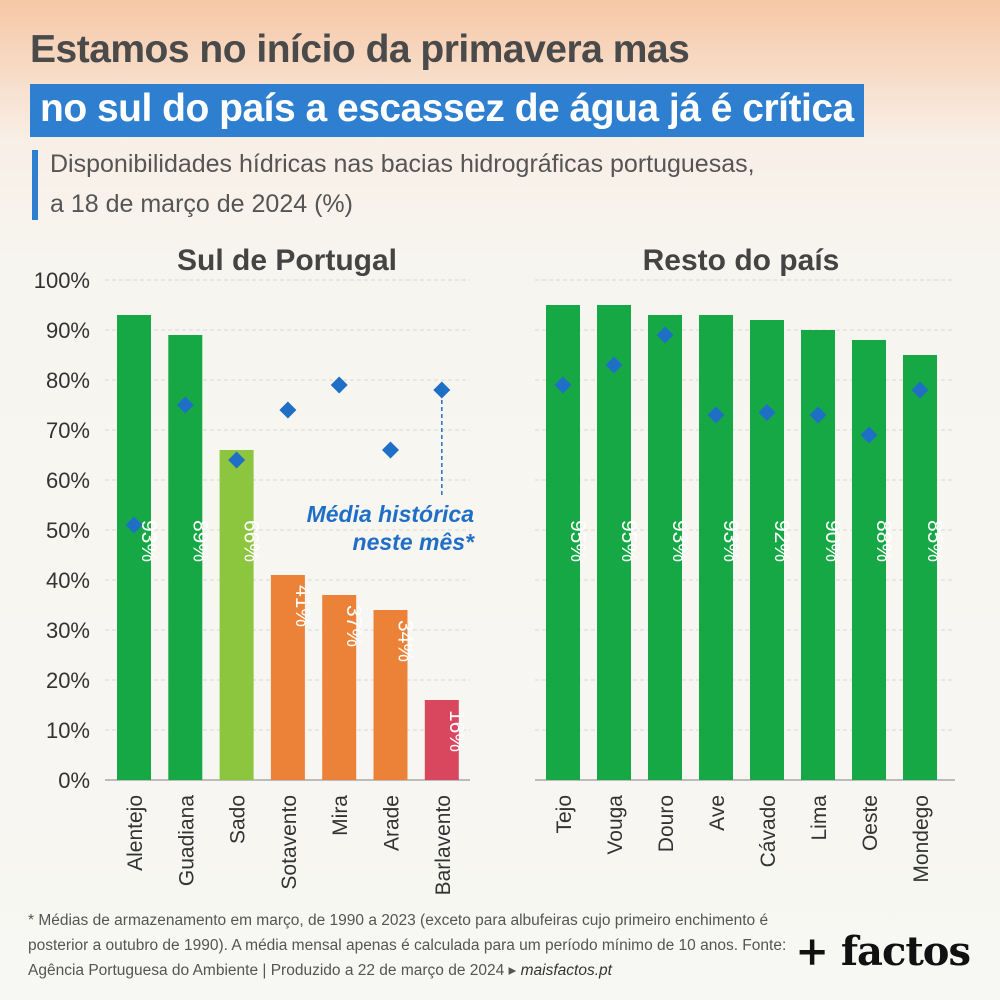  I want to click on data-label: 34%, so click(405, 641).